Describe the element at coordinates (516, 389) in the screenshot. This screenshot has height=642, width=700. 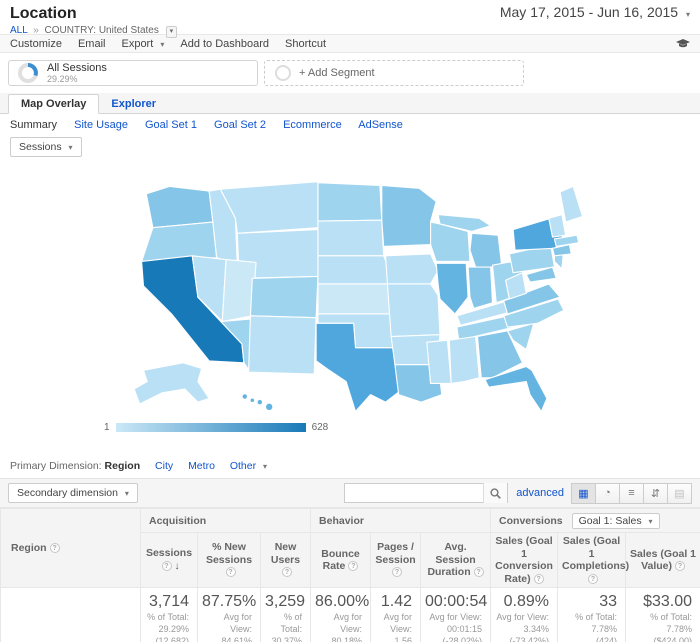
I see `state-florida` at that location.